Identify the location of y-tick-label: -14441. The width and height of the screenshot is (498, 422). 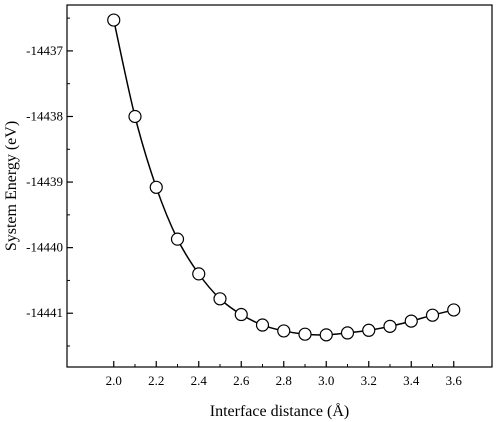
(44, 312).